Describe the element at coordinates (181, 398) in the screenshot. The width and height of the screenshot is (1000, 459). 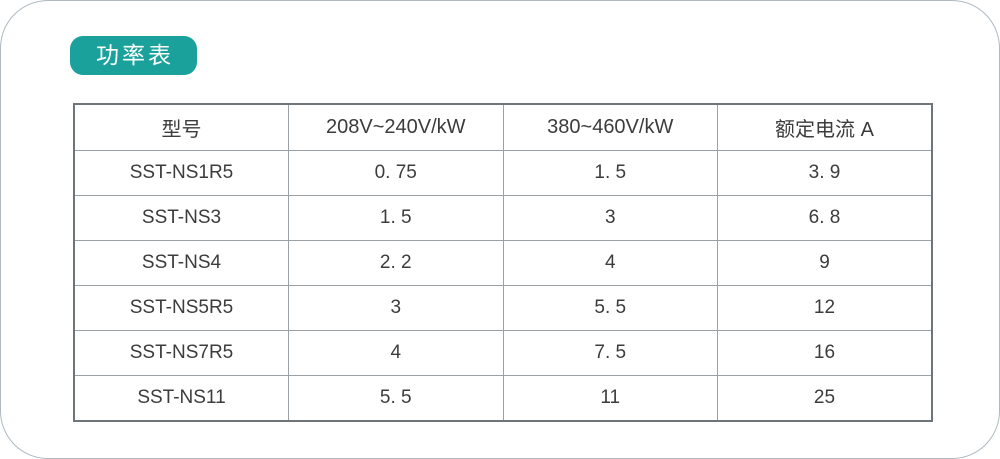
I see `model-cell: SST-NS11` at that location.